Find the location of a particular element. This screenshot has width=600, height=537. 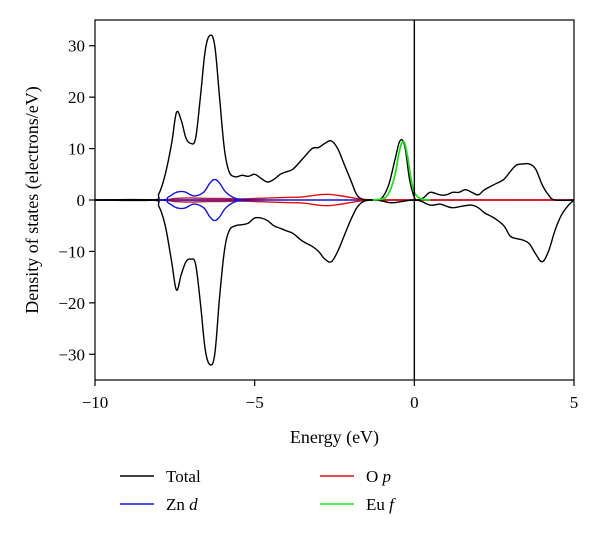

legend: Total O p Zn d Eu f is located at coordinates (258, 490).